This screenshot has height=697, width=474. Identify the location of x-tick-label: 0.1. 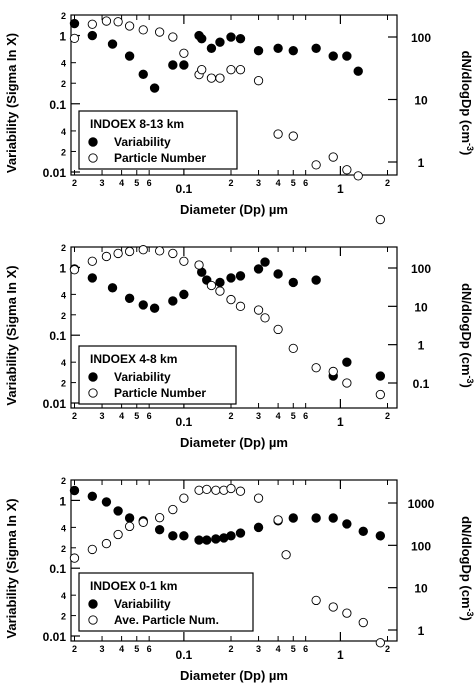
(184, 655).